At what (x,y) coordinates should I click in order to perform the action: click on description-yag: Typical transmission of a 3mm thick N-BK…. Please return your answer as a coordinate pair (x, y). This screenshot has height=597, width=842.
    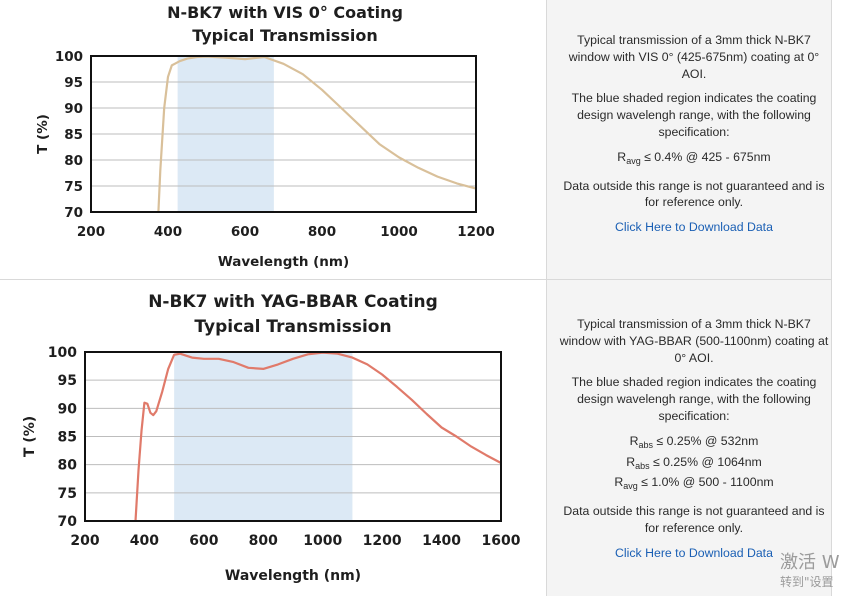
    Looking at the image, I should click on (694, 443).